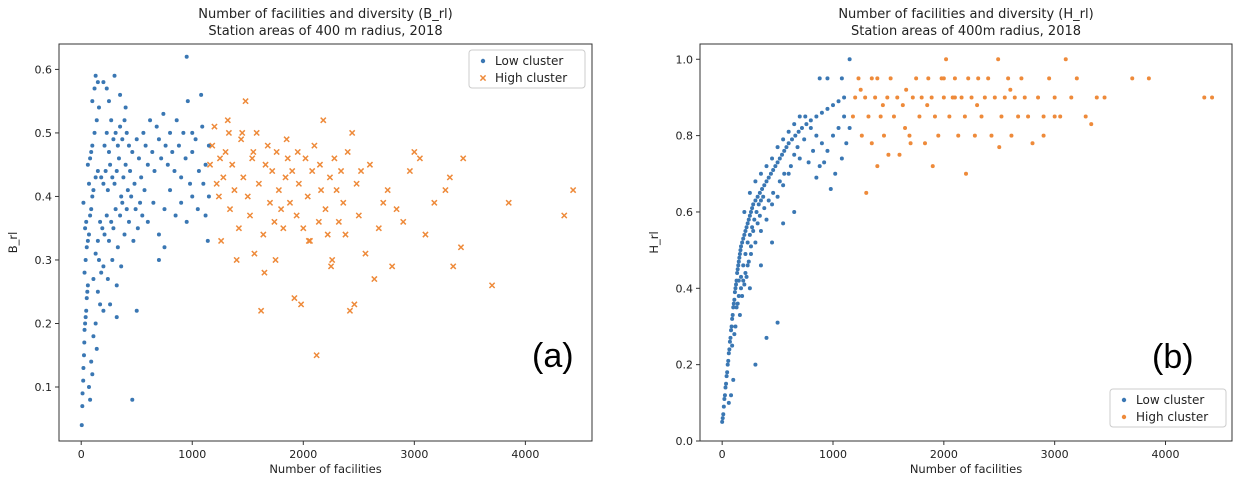  What do you see at coordinates (685, 59) in the screenshot?
I see `y-tick-label: 1.0` at bounding box center [685, 59].